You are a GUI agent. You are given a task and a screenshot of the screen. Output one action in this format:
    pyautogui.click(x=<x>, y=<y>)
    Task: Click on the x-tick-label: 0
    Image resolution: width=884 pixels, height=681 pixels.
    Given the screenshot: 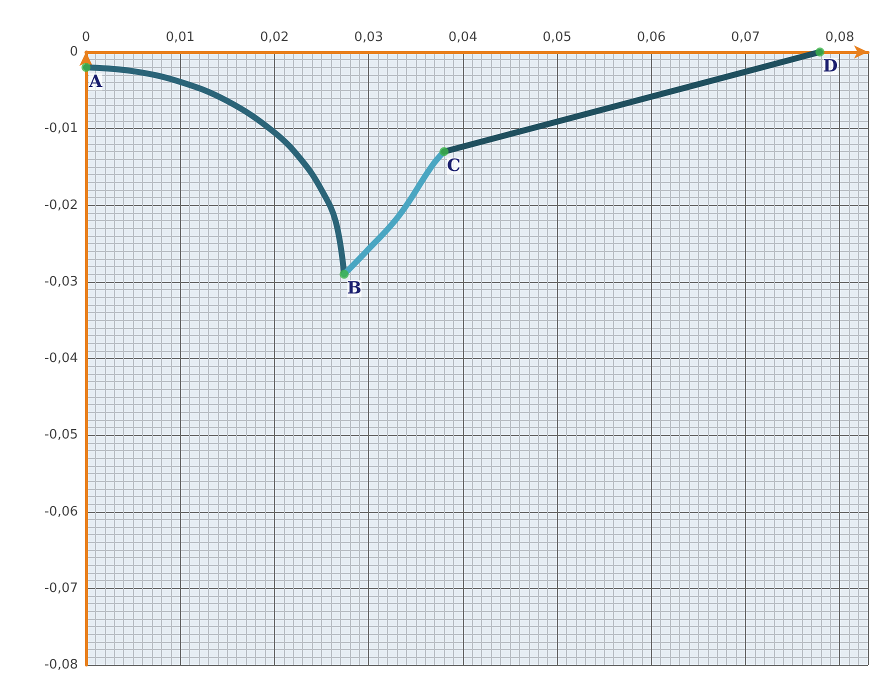 What is the action you would take?
    pyautogui.click(x=86, y=37)
    